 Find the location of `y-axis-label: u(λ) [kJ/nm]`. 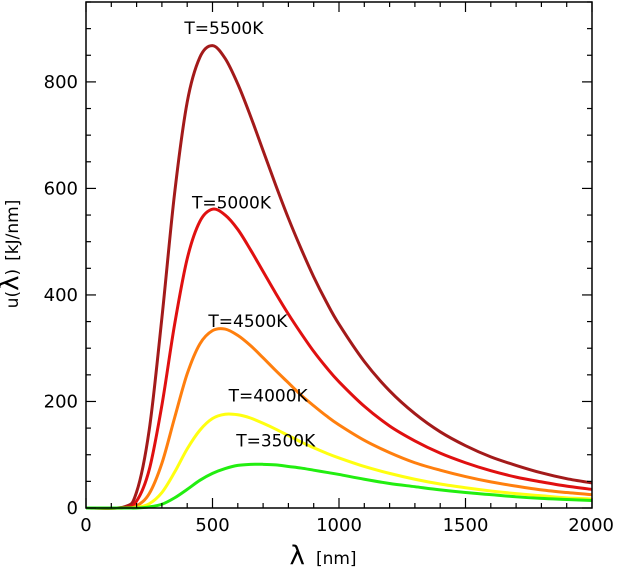

y-axis-label: u(λ) [kJ/nm] is located at coordinates (12, 254).